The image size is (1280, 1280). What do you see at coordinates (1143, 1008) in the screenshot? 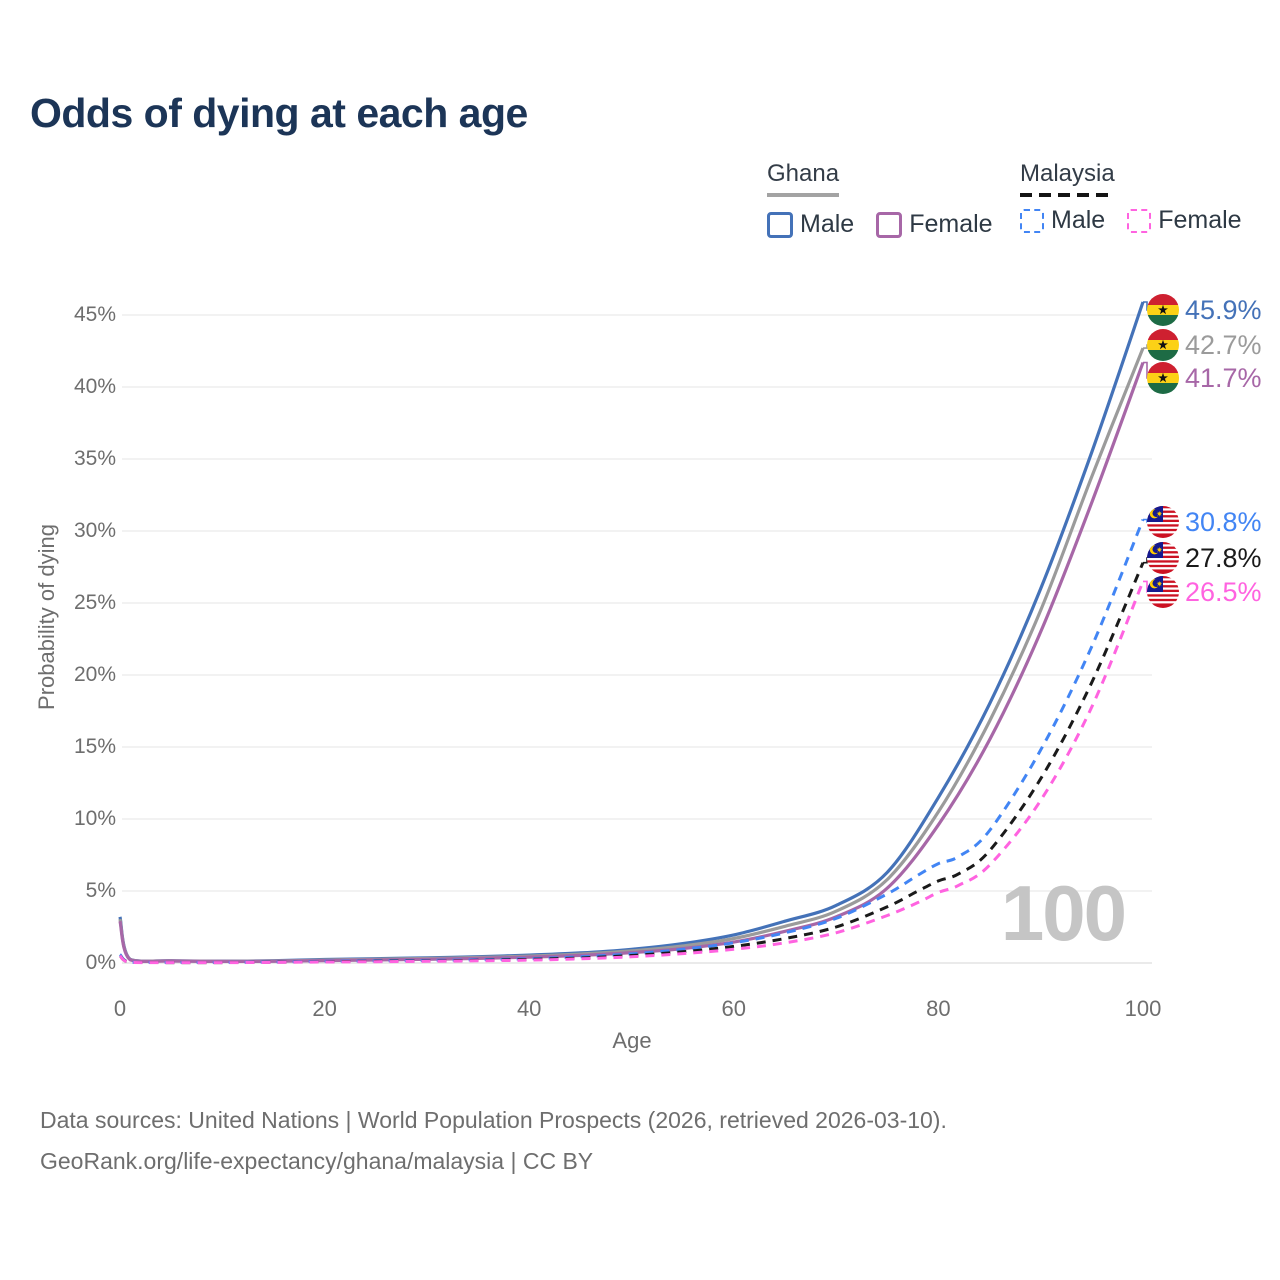
I see `x-tick-label-100: 100` at bounding box center [1143, 1008].